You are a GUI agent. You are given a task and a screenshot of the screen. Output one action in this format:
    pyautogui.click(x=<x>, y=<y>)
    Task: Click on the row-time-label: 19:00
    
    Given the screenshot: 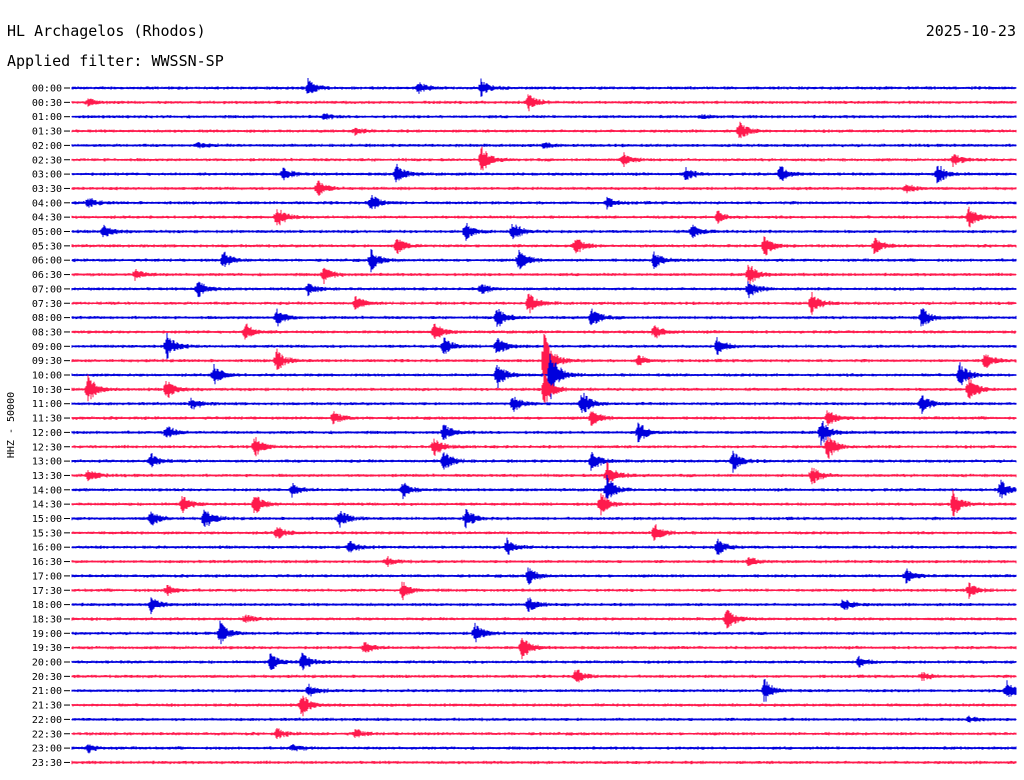 What is the action you would take?
    pyautogui.click(x=47, y=634)
    